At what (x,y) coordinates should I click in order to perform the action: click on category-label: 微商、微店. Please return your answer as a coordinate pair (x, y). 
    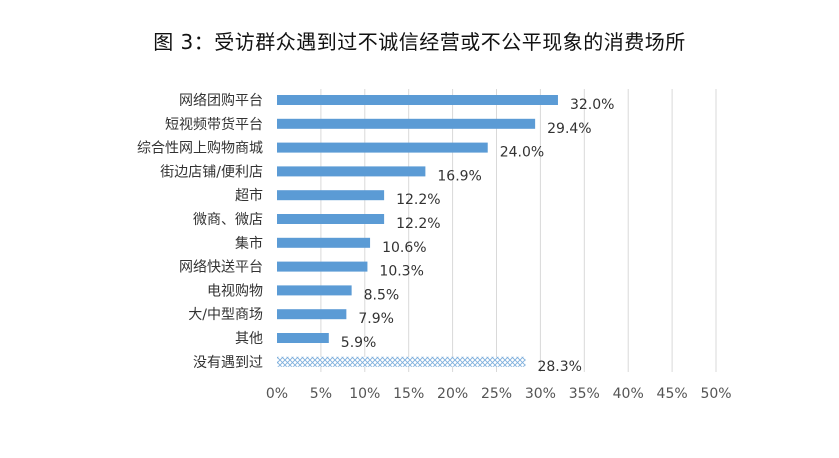
    Looking at the image, I should click on (228, 220).